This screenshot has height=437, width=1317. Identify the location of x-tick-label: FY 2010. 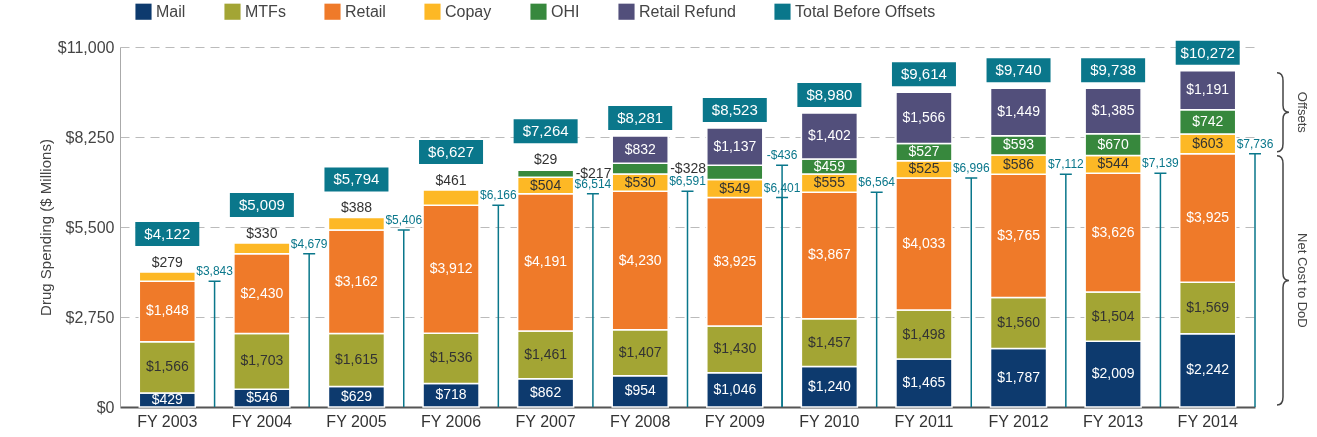
(829, 421).